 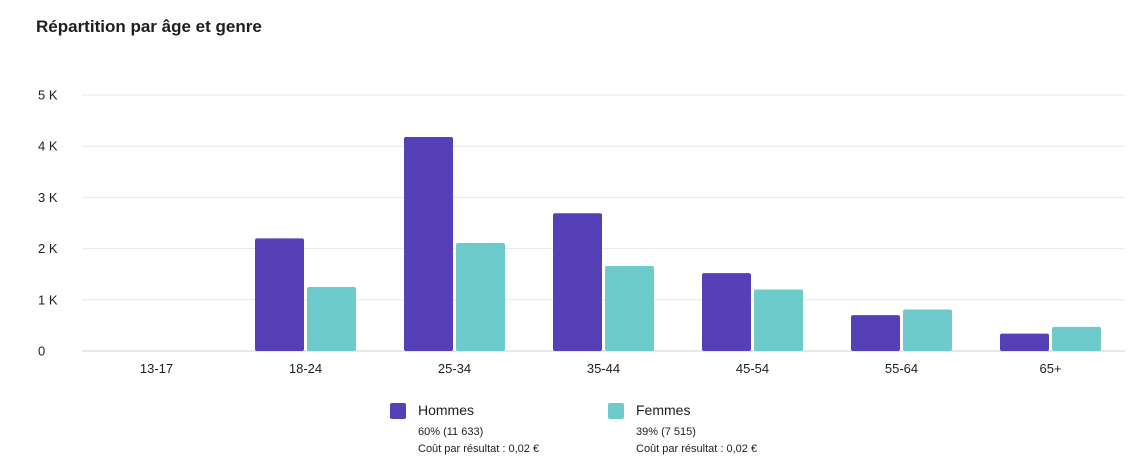 I want to click on x-axis-ticks: 13-17 18-24 25-34 35-44 45-54 55-64 65+, so click(x=601, y=368).